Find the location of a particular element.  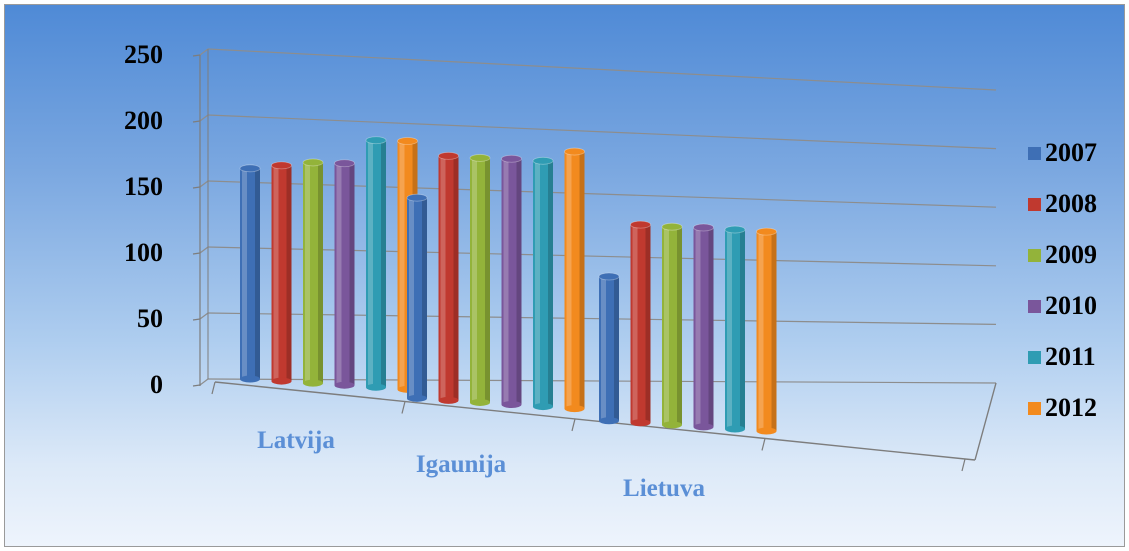

y-tick-label: 0 is located at coordinates (156, 384).